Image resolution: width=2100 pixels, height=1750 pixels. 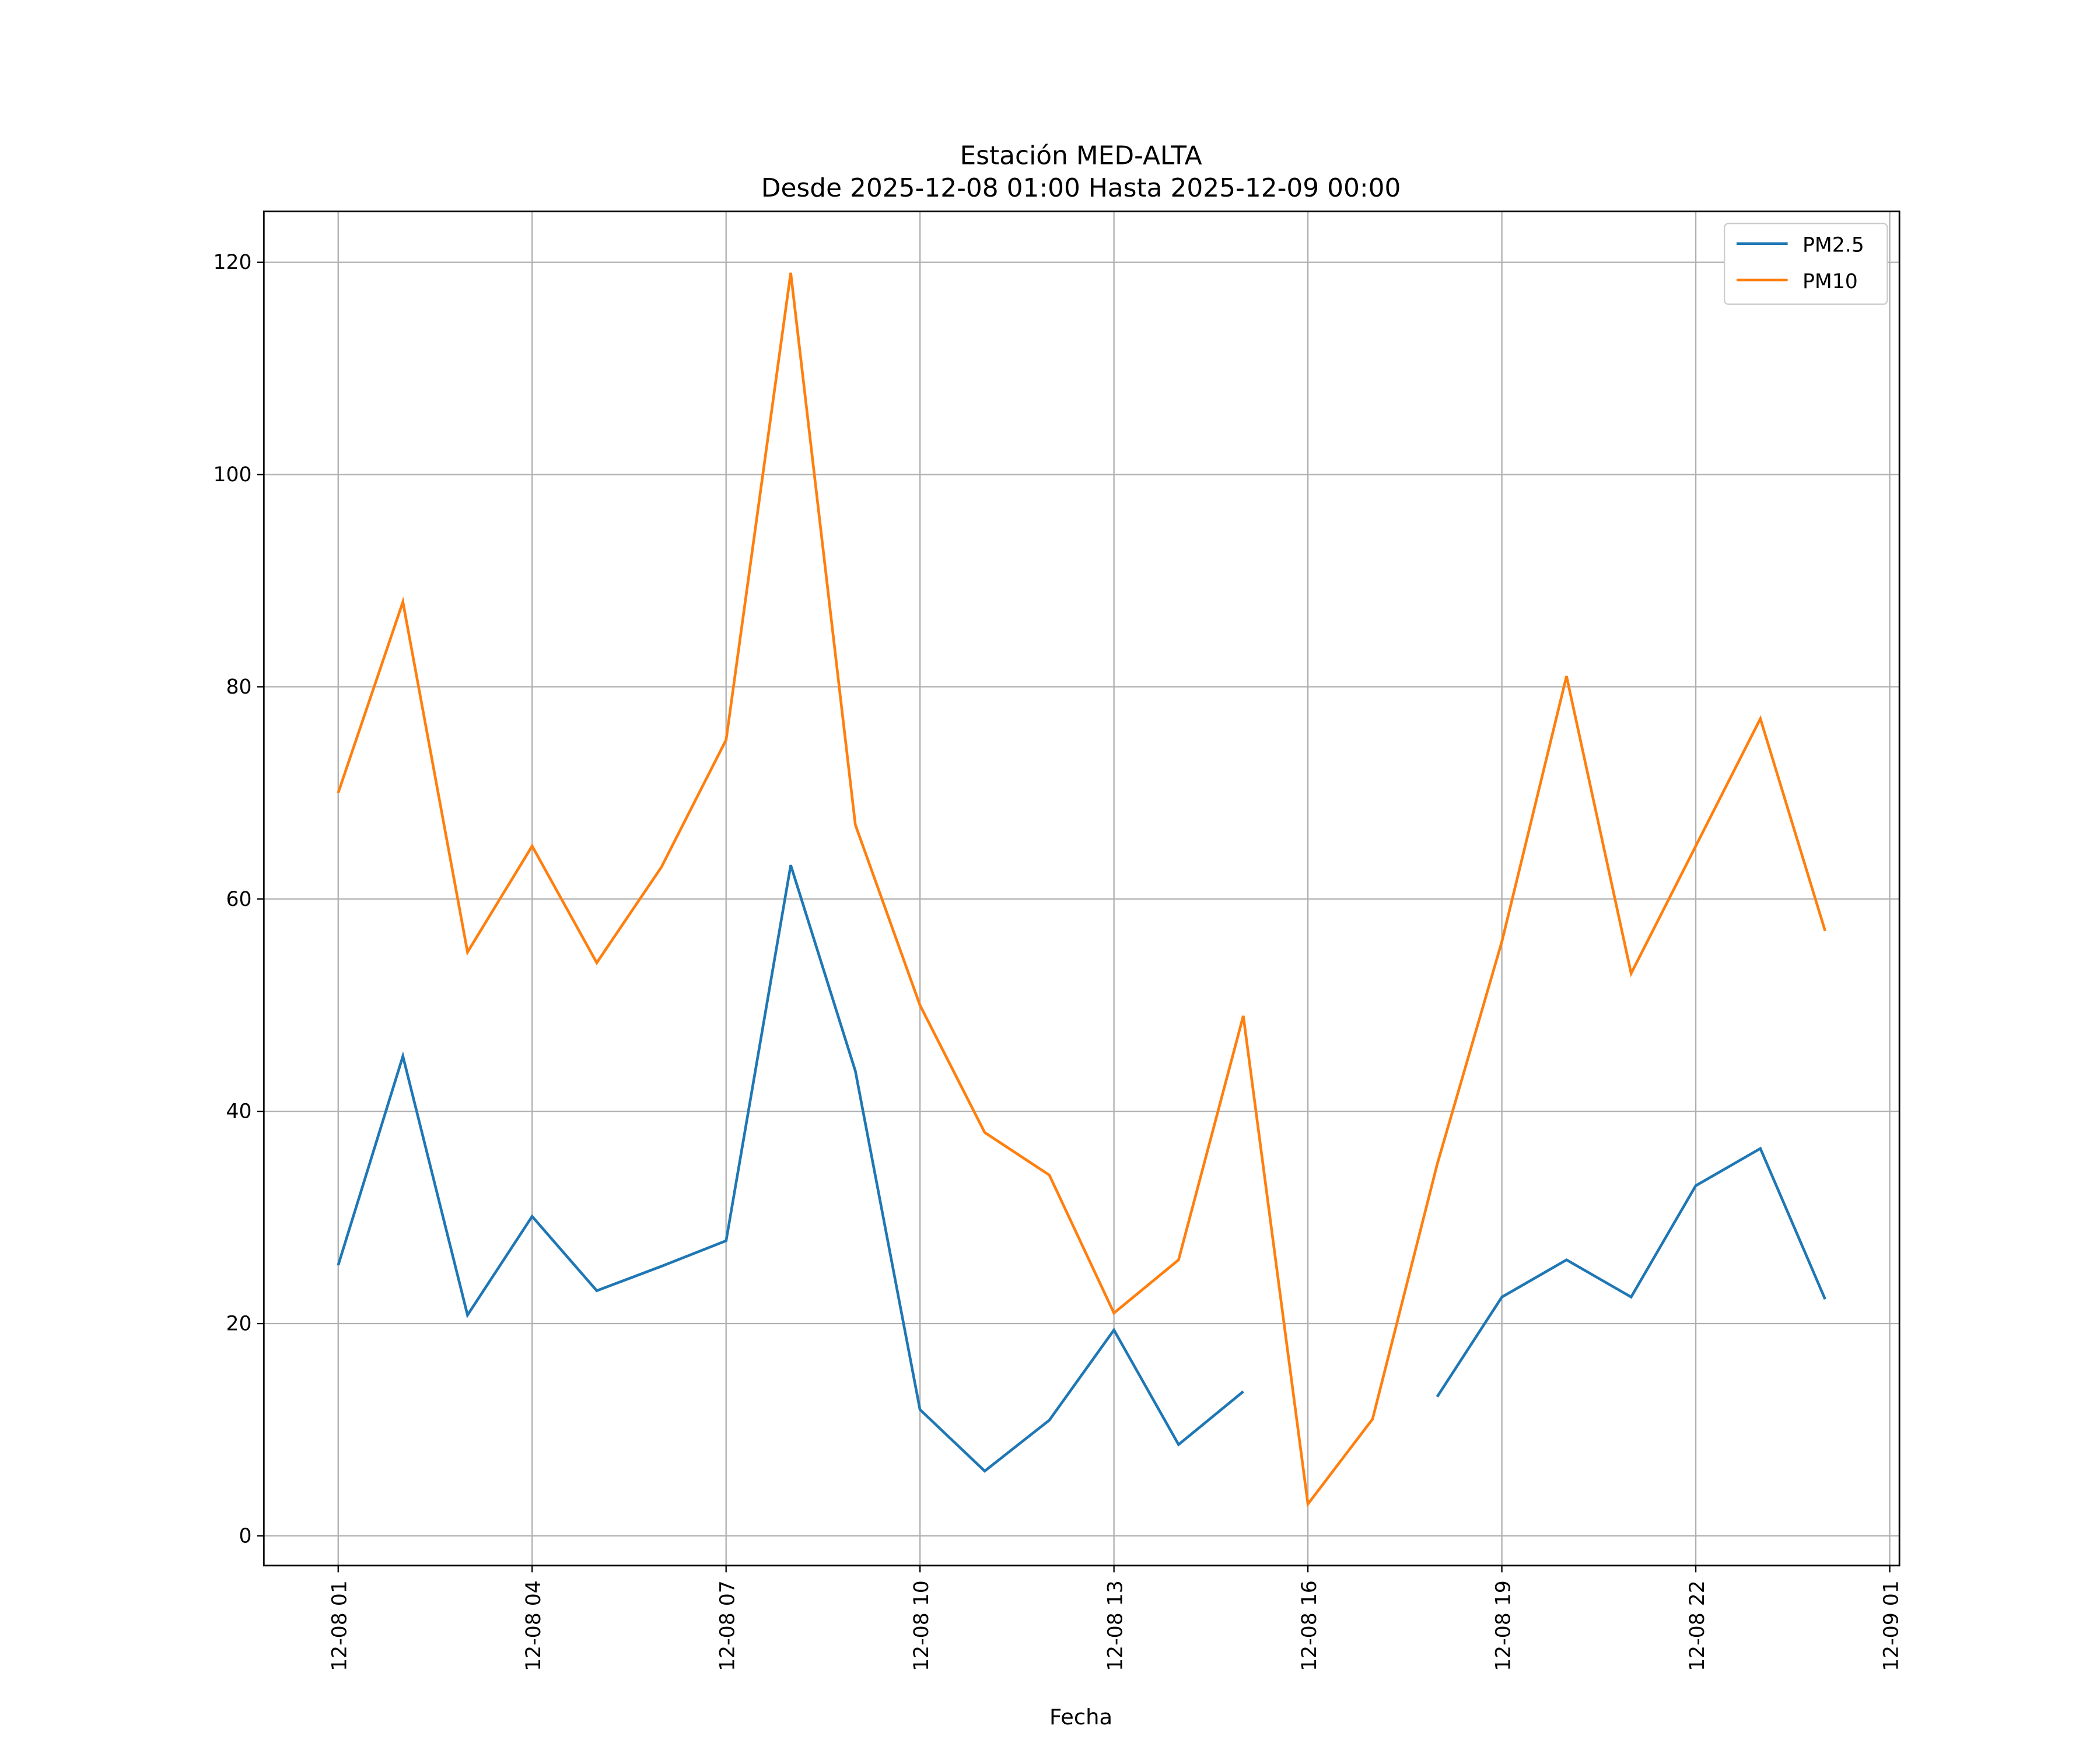 I want to click on legend-label-pm10: PM10, so click(x=1831, y=281).